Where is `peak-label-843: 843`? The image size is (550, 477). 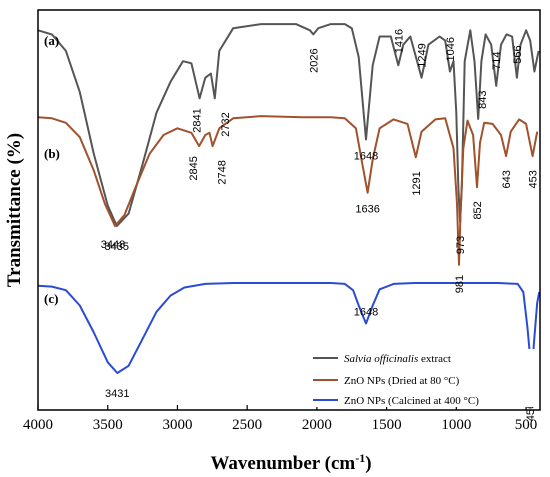 peak-label-843: 843 is located at coordinates (483, 100).